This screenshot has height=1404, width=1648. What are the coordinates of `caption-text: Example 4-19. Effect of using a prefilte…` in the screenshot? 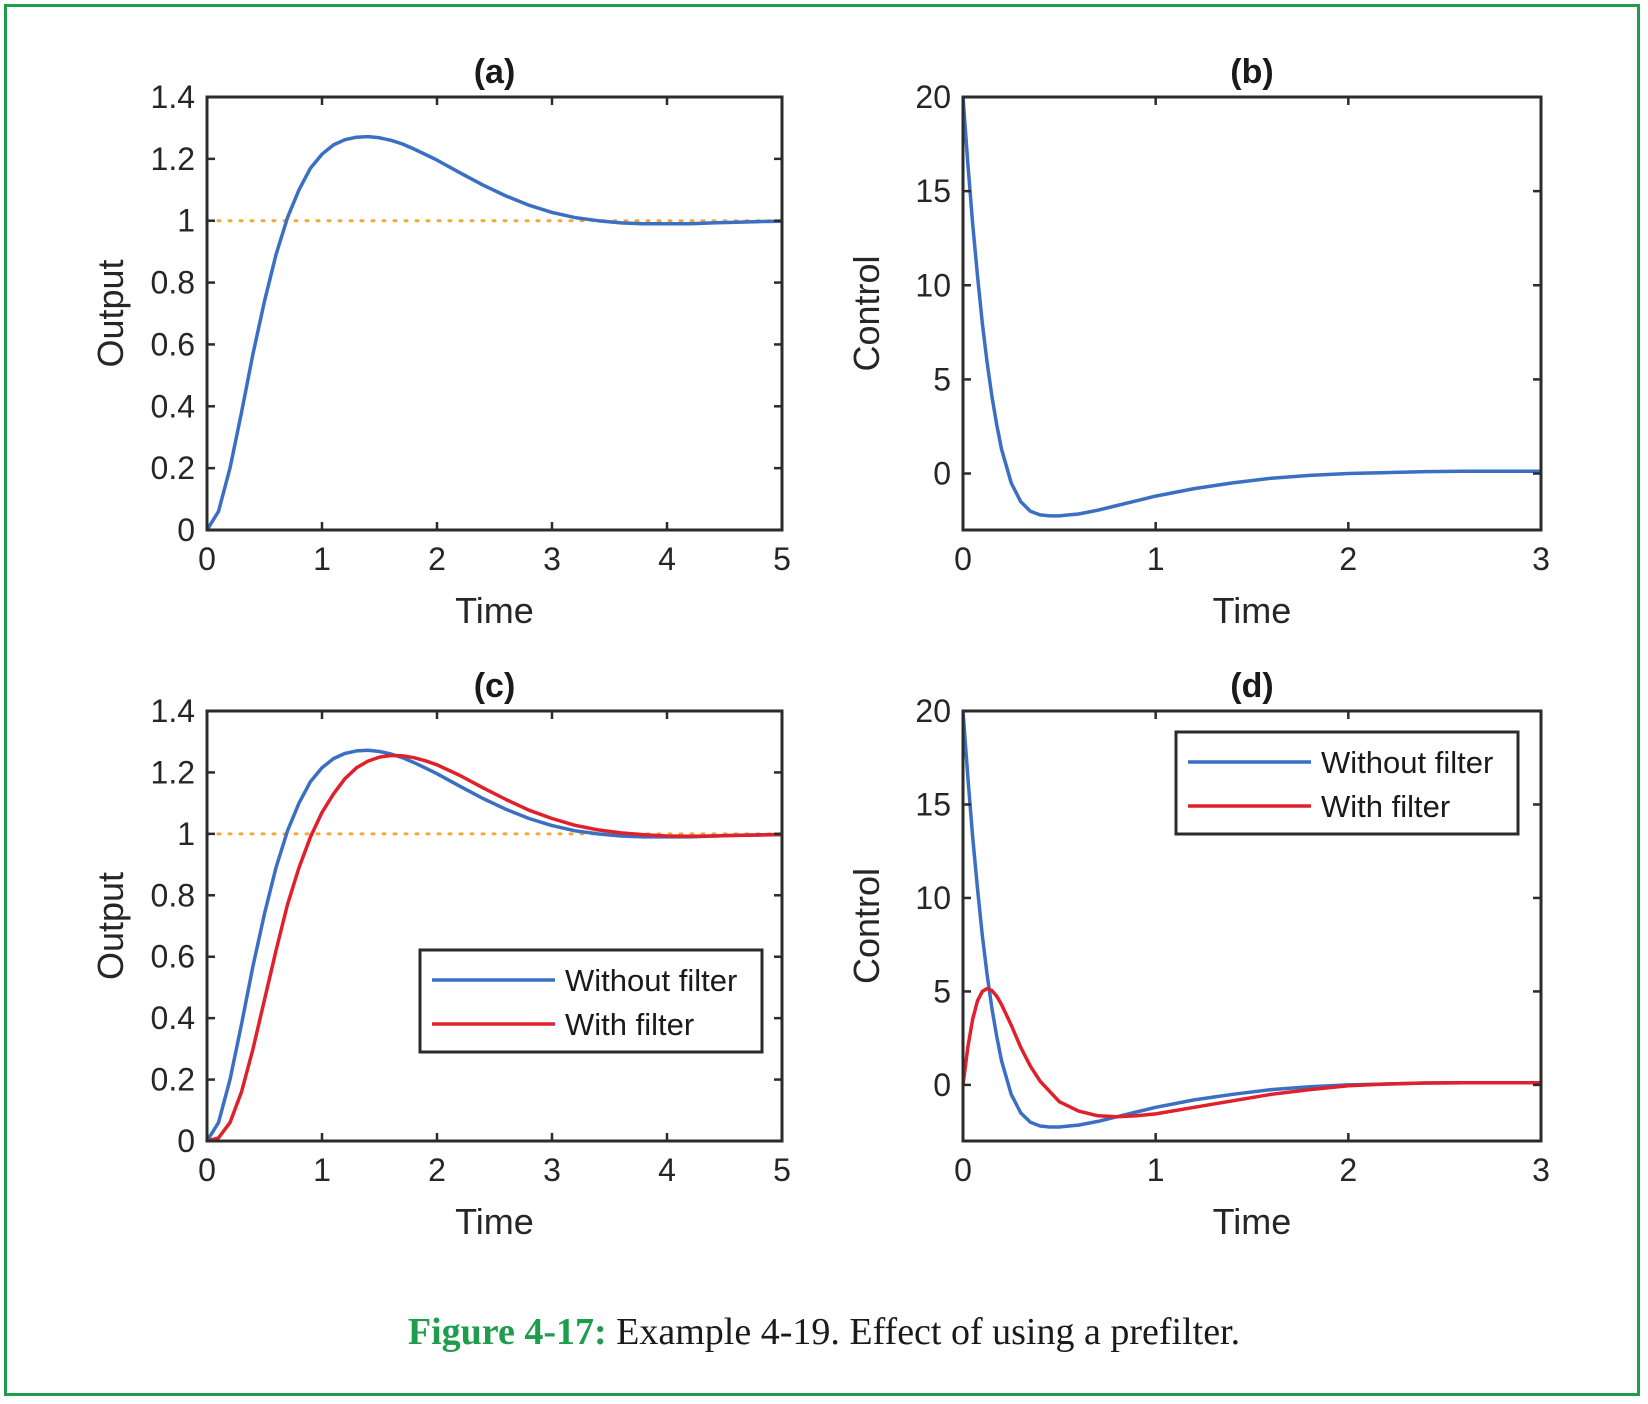 It's located at (928, 1332).